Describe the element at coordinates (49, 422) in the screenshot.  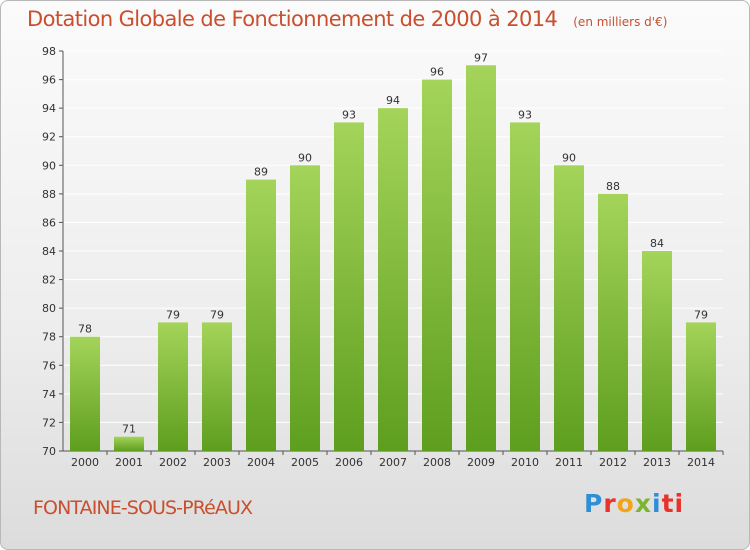
I see `y-tick-label: 72` at that location.